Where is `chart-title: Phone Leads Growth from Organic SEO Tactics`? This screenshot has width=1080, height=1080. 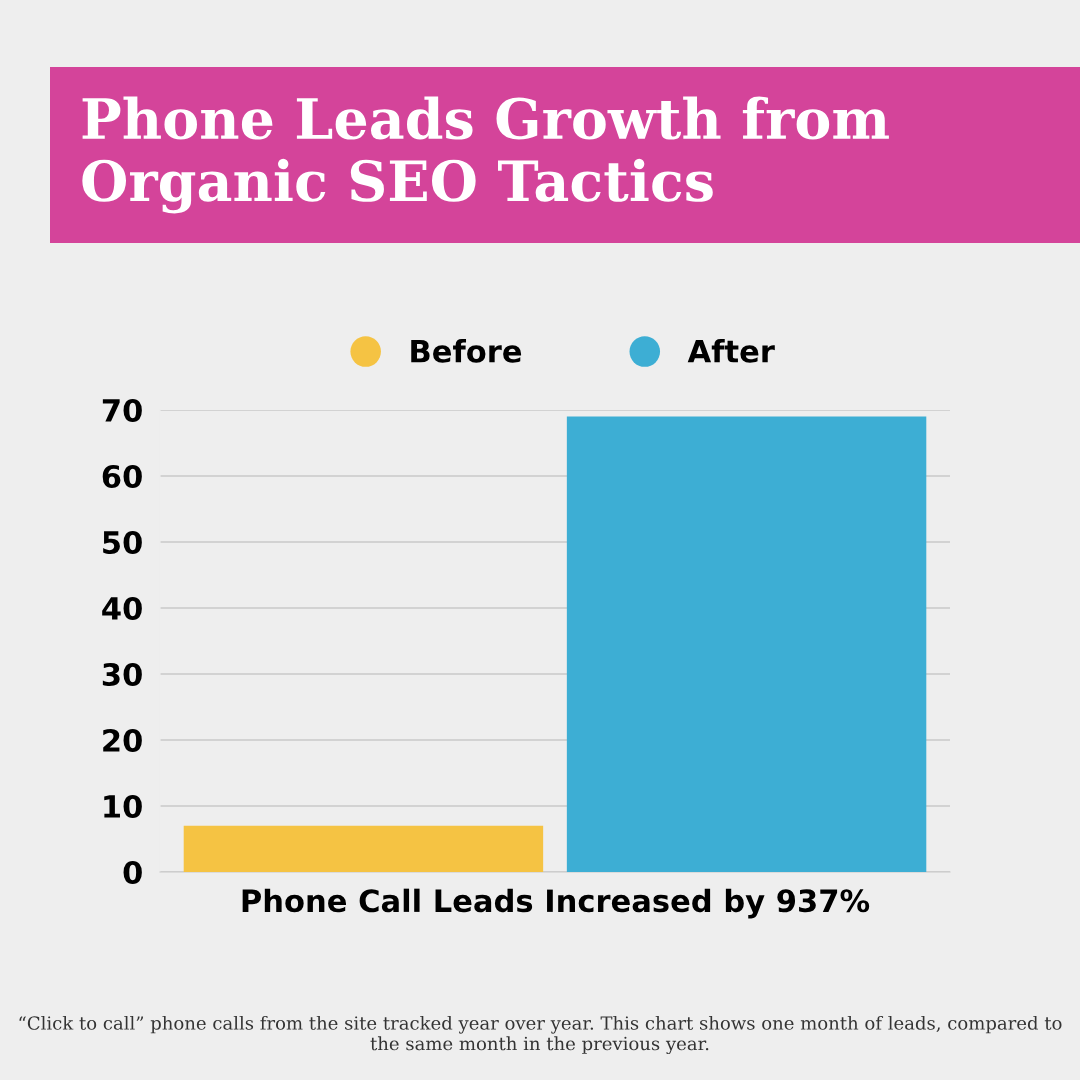 chart-title: Phone Leads Growth from Organic SEO Tactics is located at coordinates (485, 155).